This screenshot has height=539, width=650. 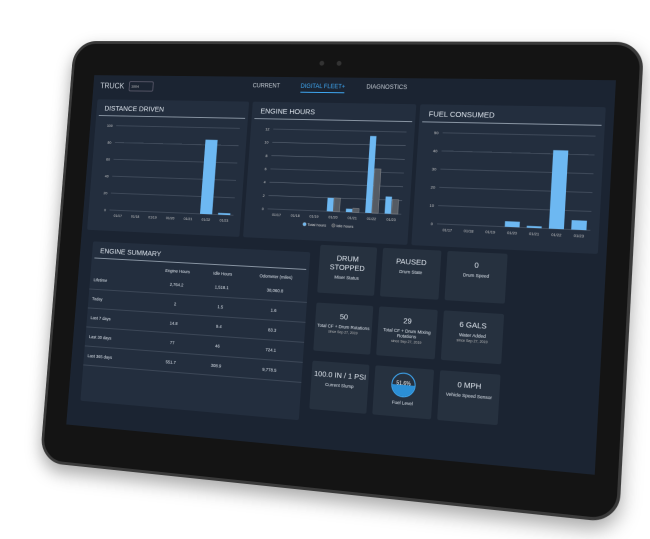 I want to click on y-tick-label: 6, so click(x=265, y=168).